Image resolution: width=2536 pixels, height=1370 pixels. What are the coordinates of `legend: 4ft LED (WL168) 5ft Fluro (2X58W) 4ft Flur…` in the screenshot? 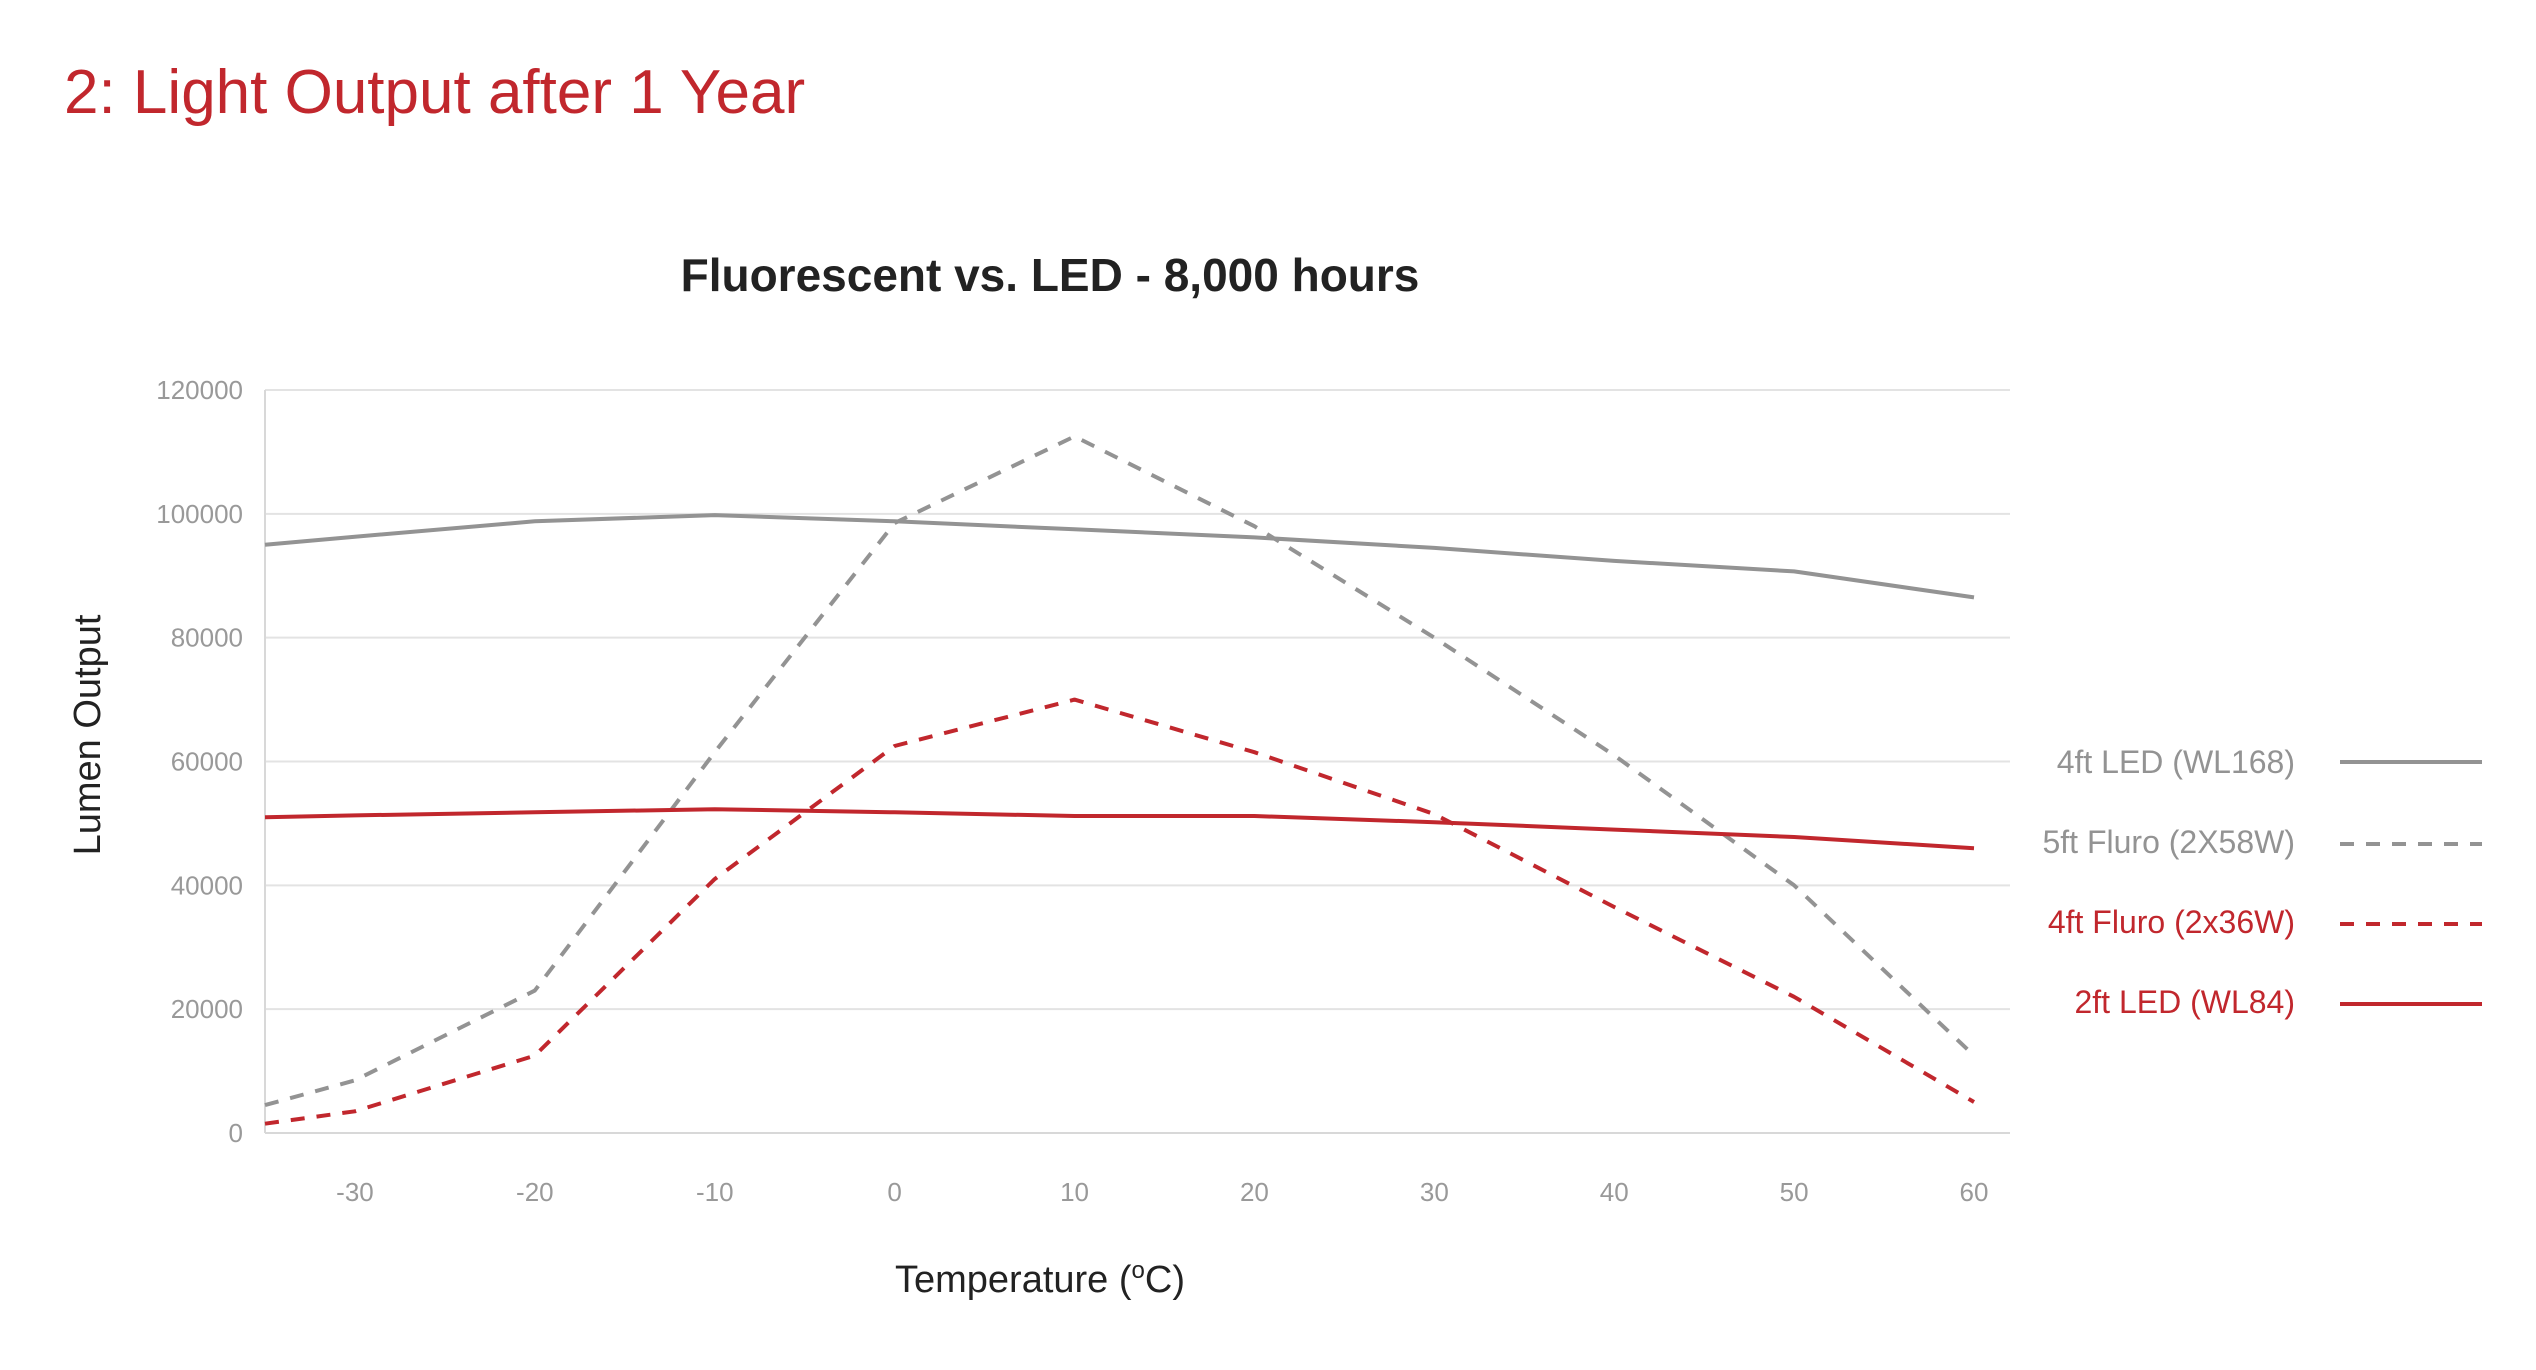 It's located at (2262, 882).